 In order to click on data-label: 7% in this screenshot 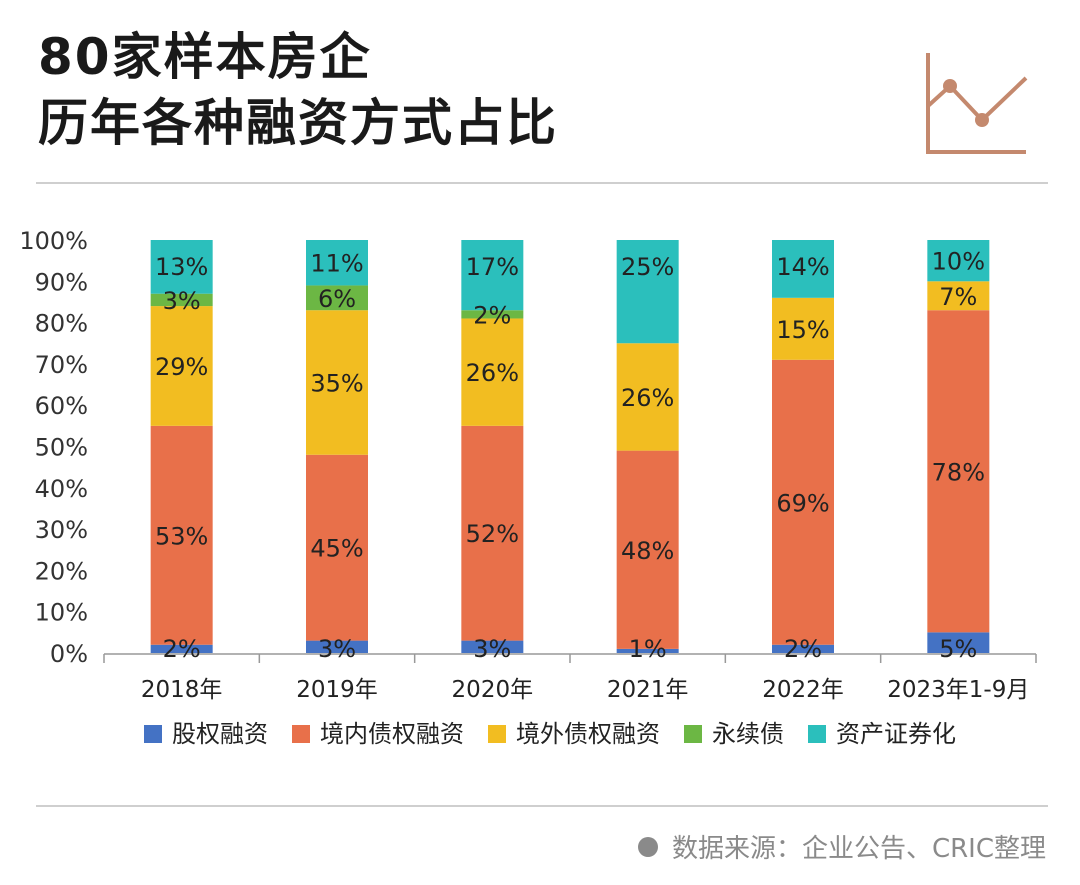, I will do `click(958, 297)`.